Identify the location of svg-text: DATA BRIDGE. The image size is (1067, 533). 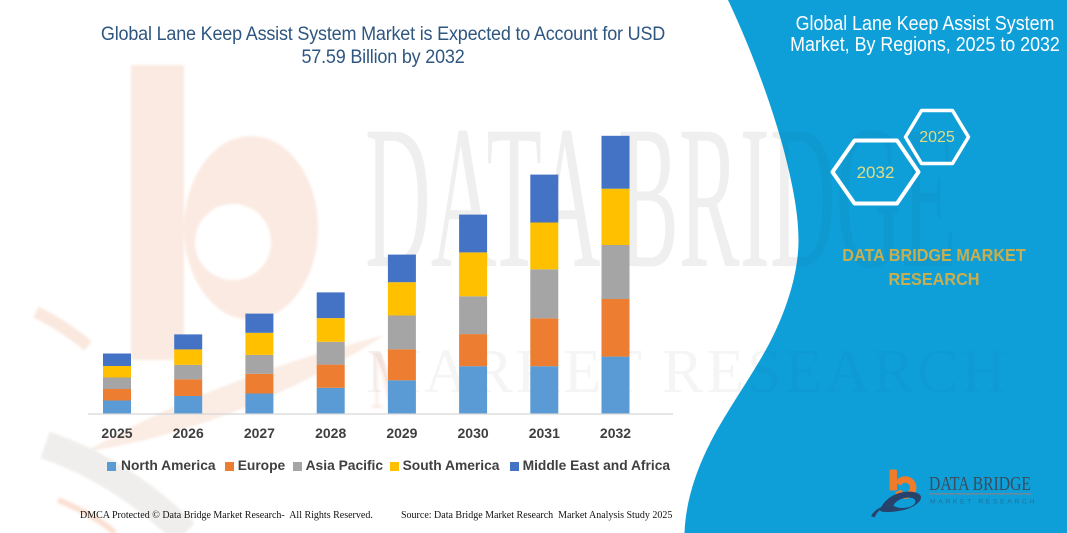
(980, 484).